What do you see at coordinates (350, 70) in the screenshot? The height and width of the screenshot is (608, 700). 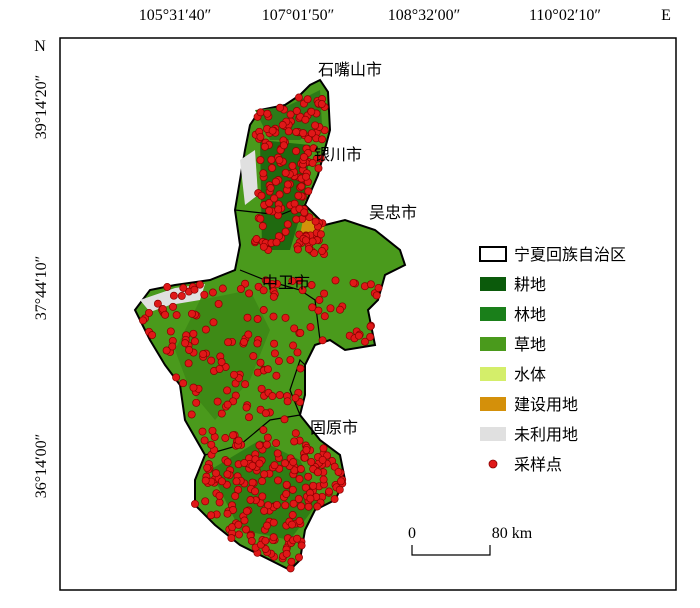 I see `city-label: 石嘴山市` at bounding box center [350, 70].